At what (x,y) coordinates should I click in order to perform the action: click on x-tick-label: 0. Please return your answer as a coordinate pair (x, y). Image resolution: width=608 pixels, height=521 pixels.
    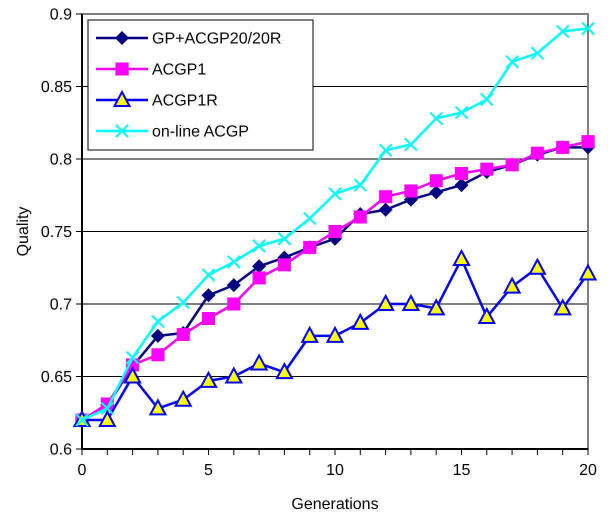
    Looking at the image, I should click on (82, 470).